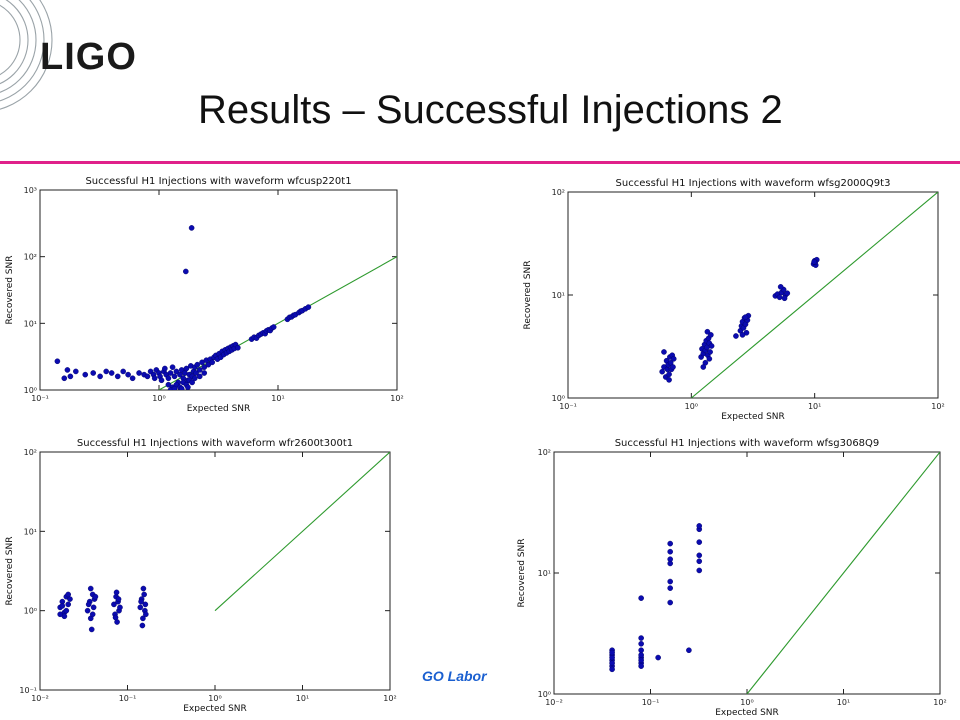 The image size is (960, 720). I want to click on title-divider, so click(480, 162).